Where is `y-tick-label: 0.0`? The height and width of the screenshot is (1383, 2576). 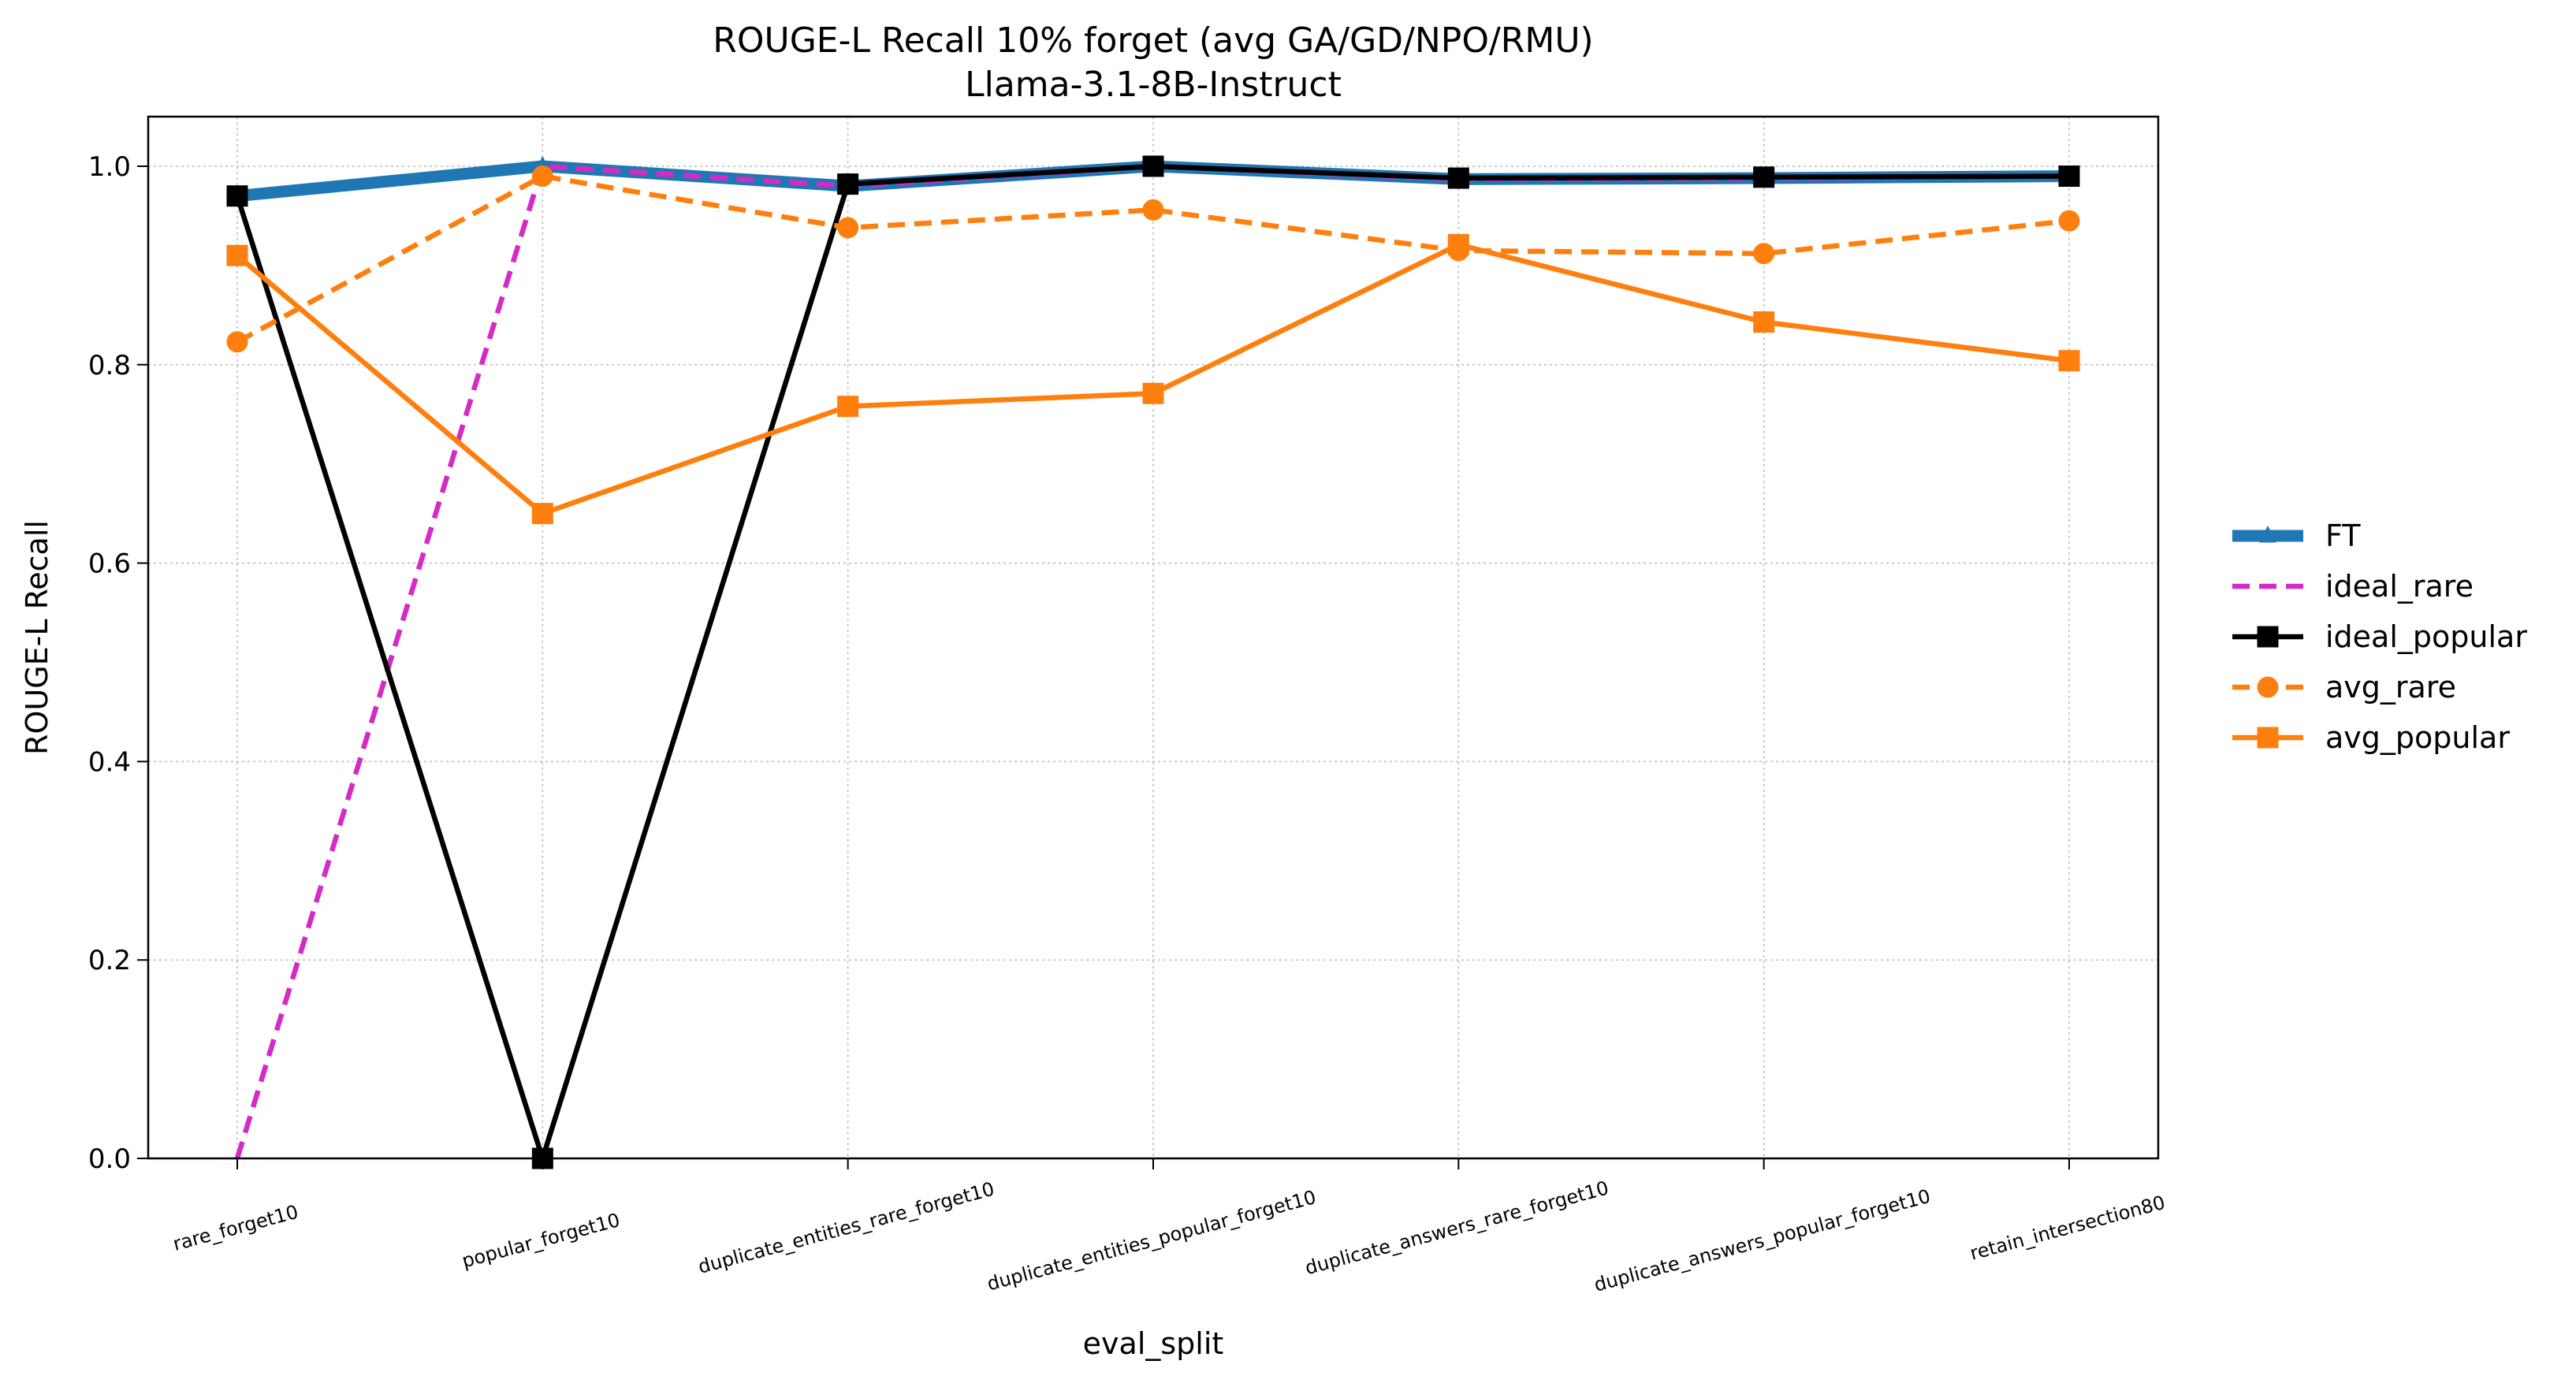 y-tick-label: 0.0 is located at coordinates (109, 1159).